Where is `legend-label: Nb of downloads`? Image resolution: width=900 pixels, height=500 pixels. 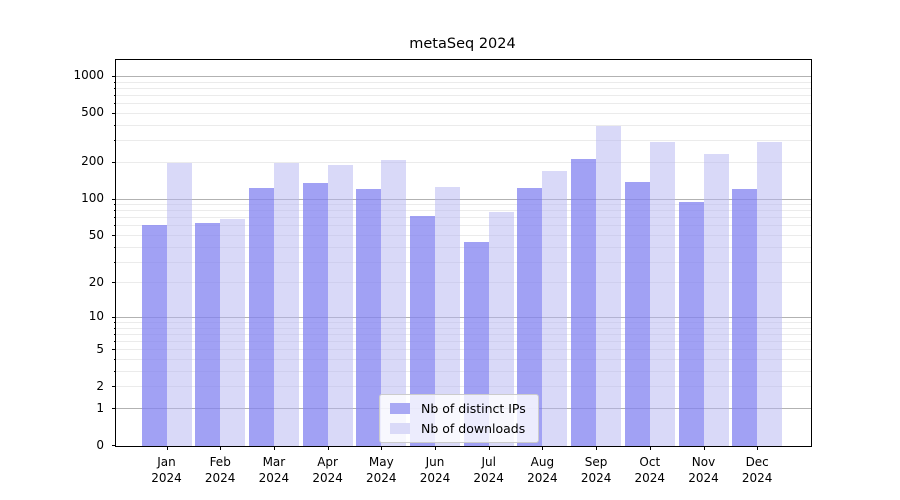 legend-label: Nb of downloads is located at coordinates (473, 428).